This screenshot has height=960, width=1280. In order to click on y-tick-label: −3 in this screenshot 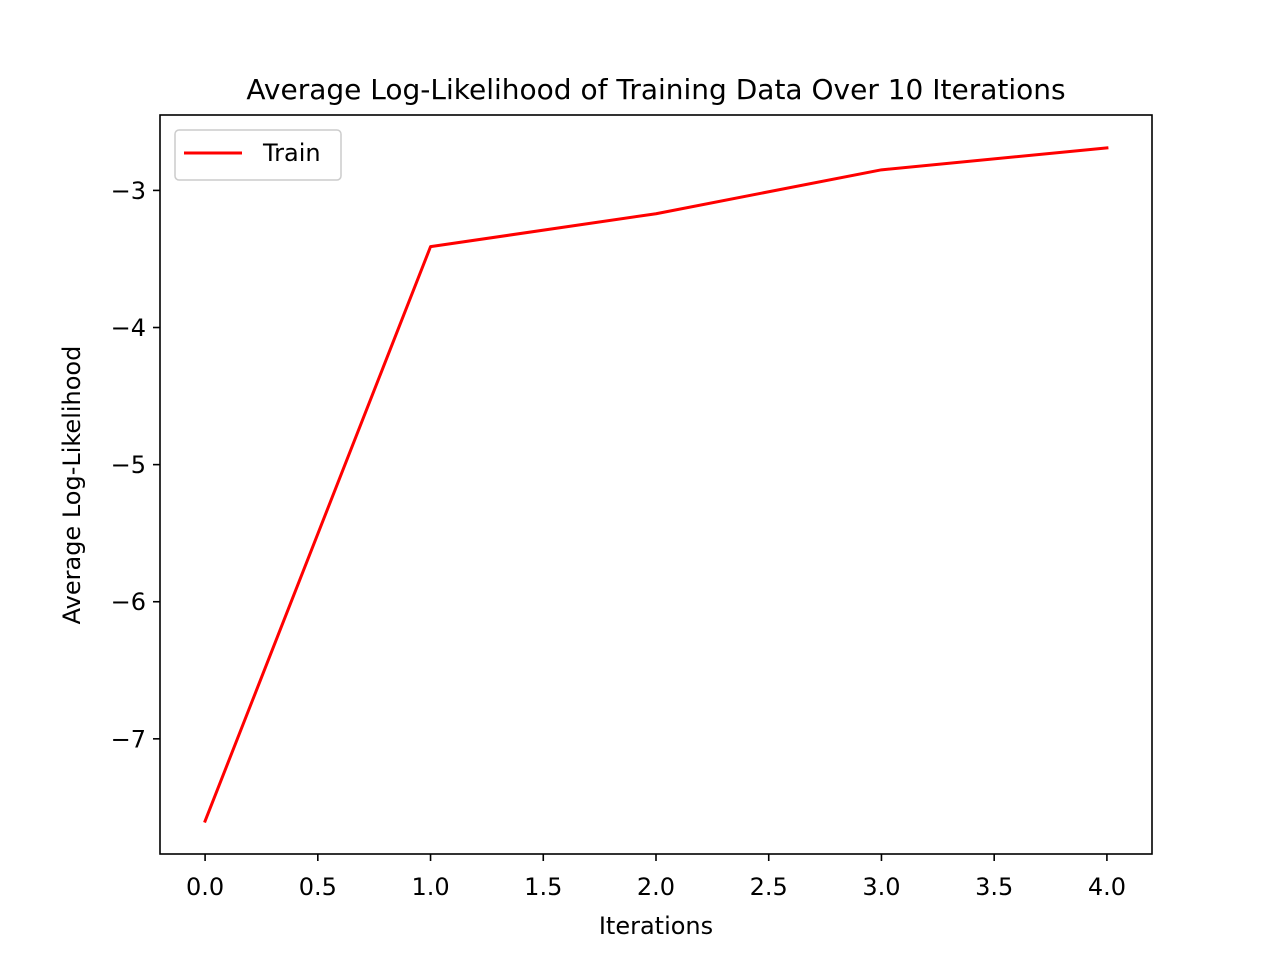, I will do `click(128, 191)`.